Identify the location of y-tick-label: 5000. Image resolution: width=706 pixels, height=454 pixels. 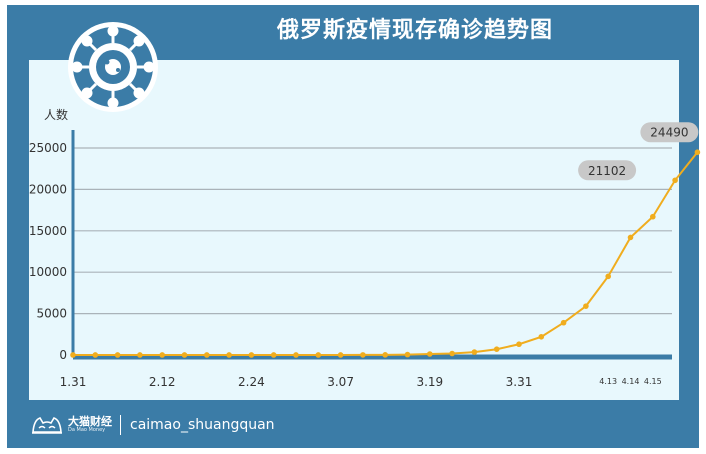
(51, 314).